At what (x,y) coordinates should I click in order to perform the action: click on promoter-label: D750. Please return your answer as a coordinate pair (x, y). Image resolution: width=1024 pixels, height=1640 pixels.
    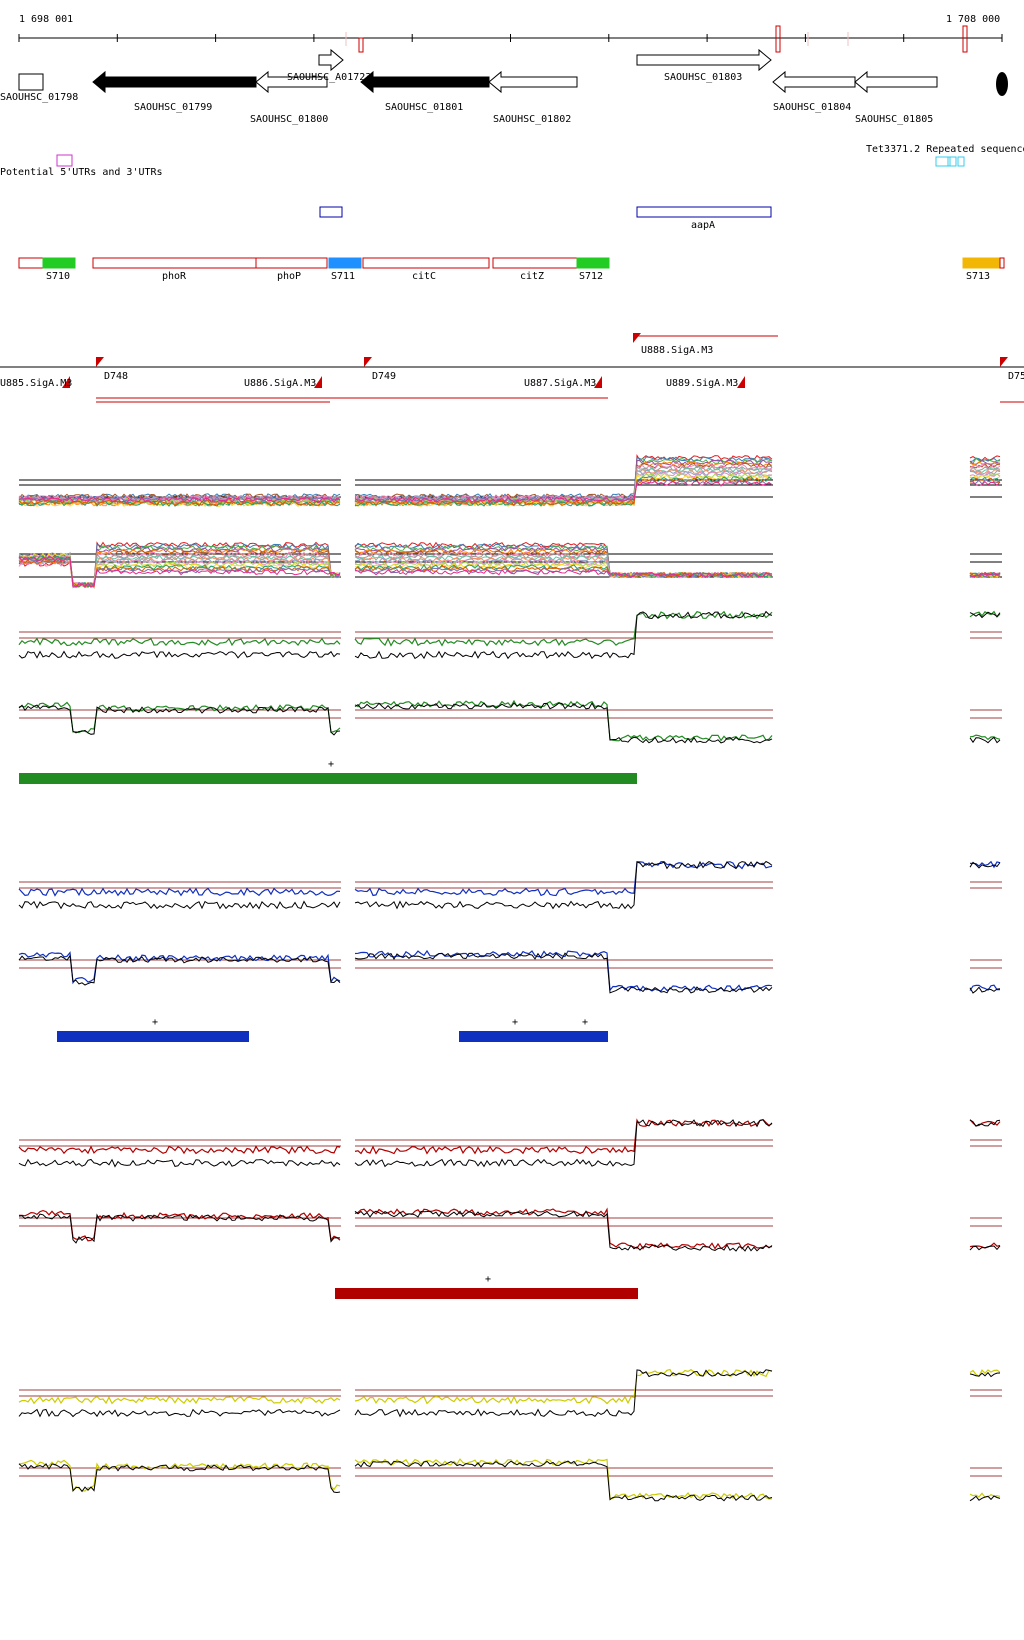
    Looking at the image, I should click on (1016, 376).